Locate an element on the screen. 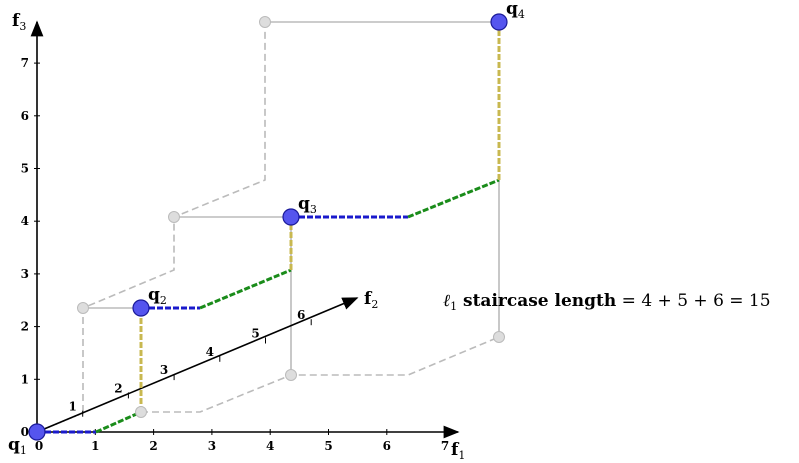 The image size is (799, 463). label-q4: q4 is located at coordinates (515, 10).